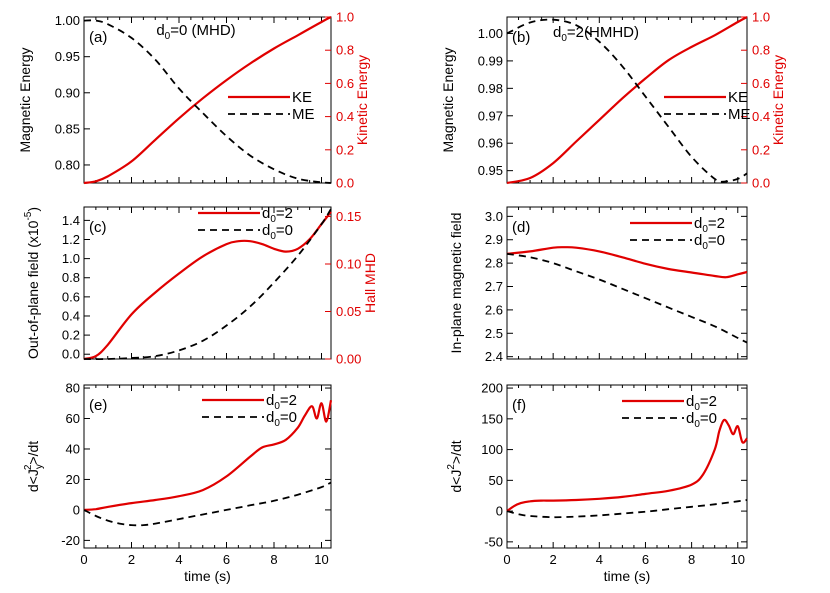 The width and height of the screenshot is (830, 593). I want to click on y-tick-label: 40, so click(73, 448).